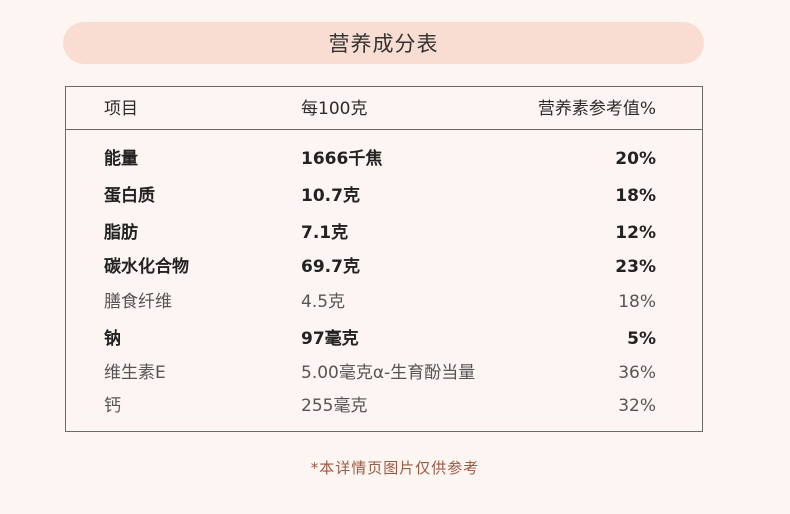  I want to click on row-item: 能量, so click(121, 159).